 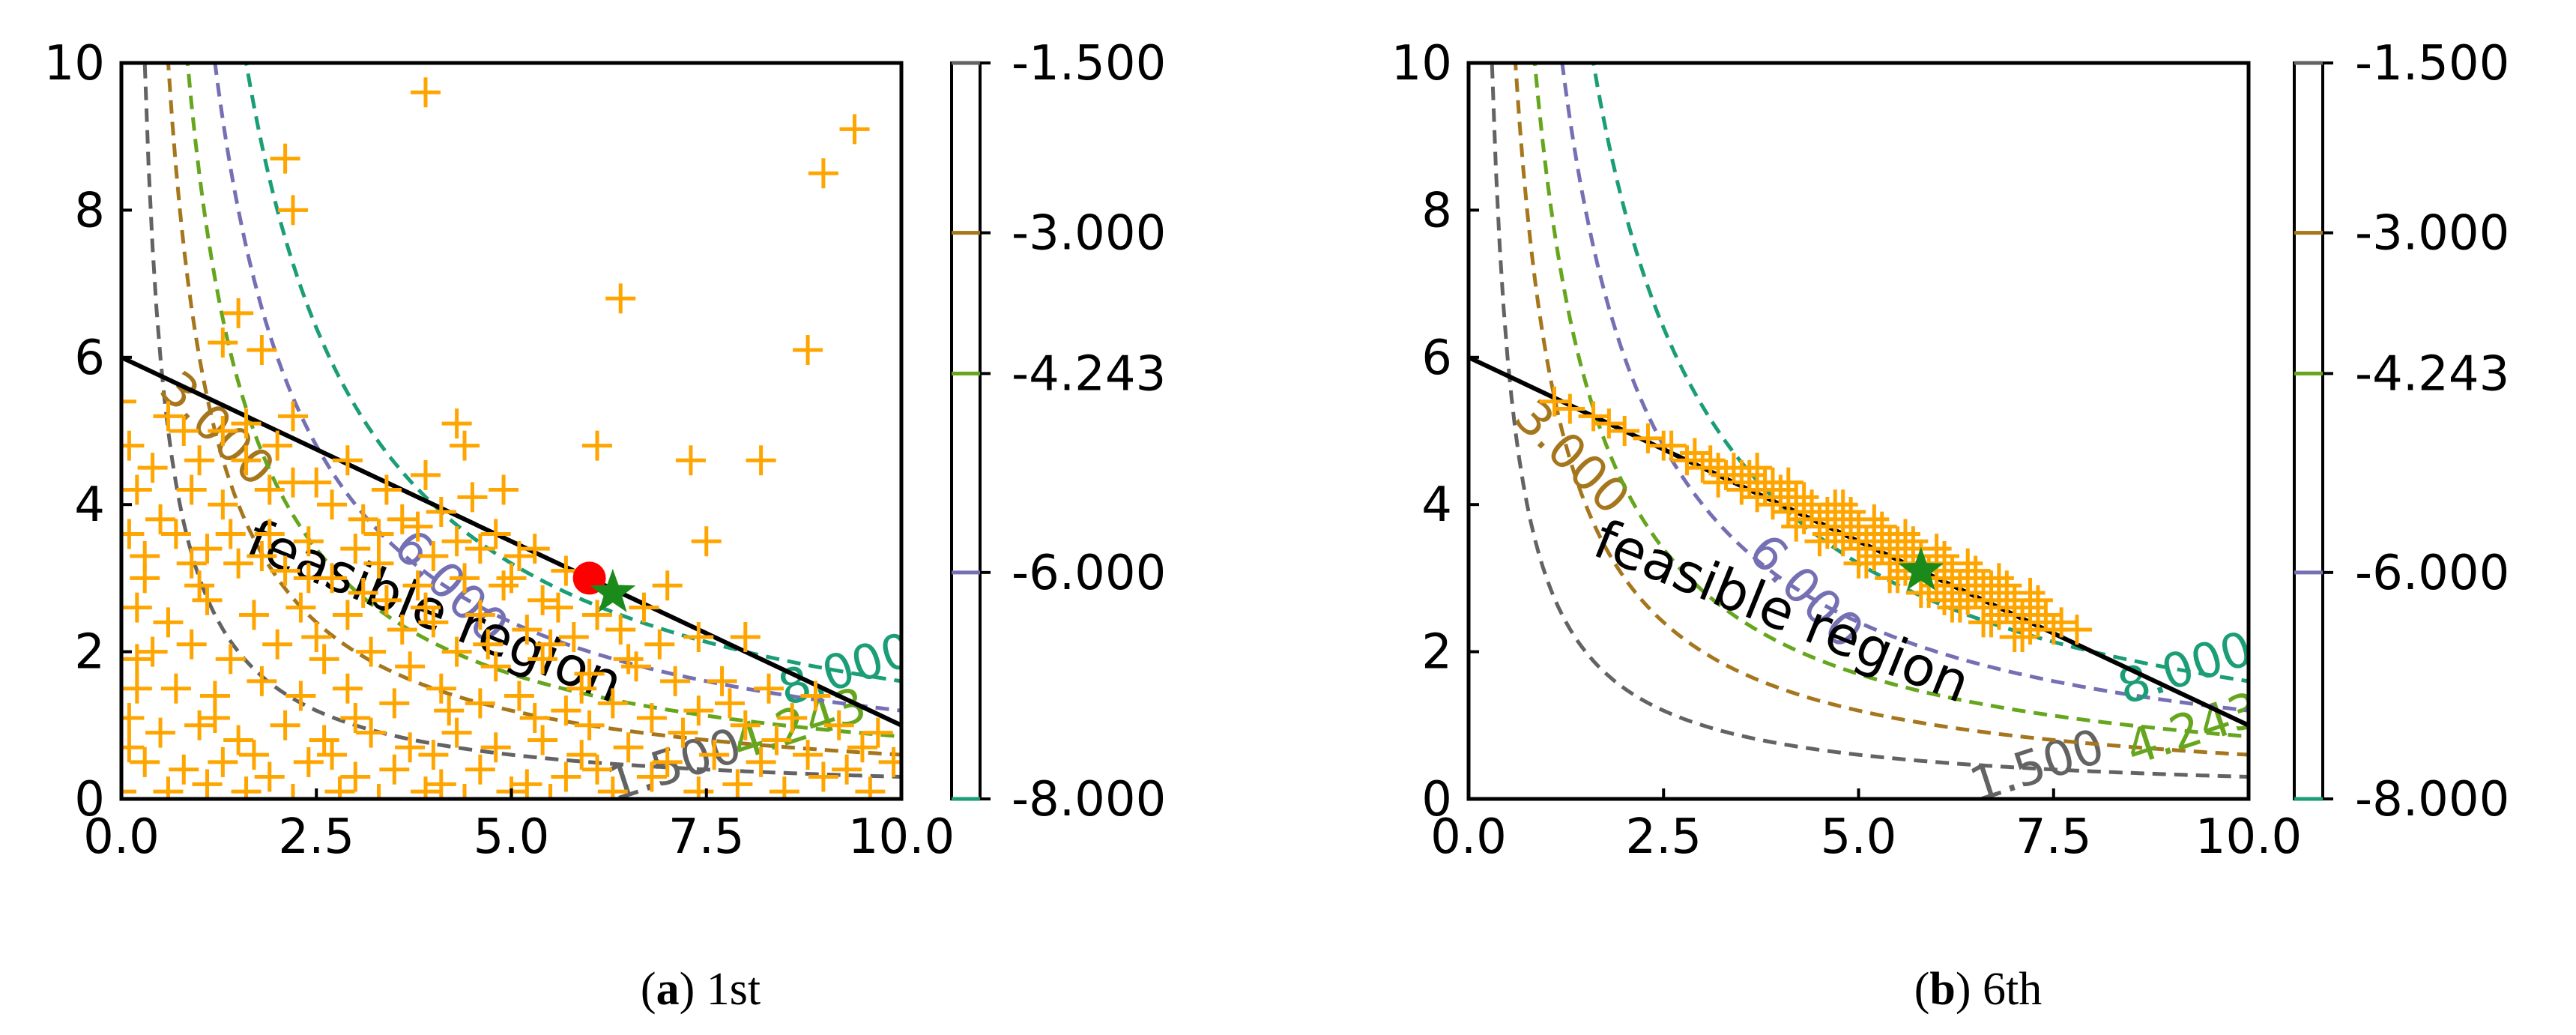 What do you see at coordinates (316, 837) in the screenshot?
I see `x-tick-label: 2.5` at bounding box center [316, 837].